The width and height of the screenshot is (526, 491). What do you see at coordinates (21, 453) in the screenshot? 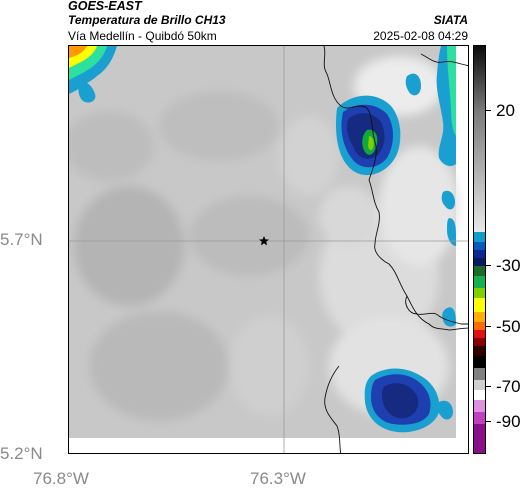
I see `lat-label-5.2: 5.2°N` at bounding box center [21, 453].